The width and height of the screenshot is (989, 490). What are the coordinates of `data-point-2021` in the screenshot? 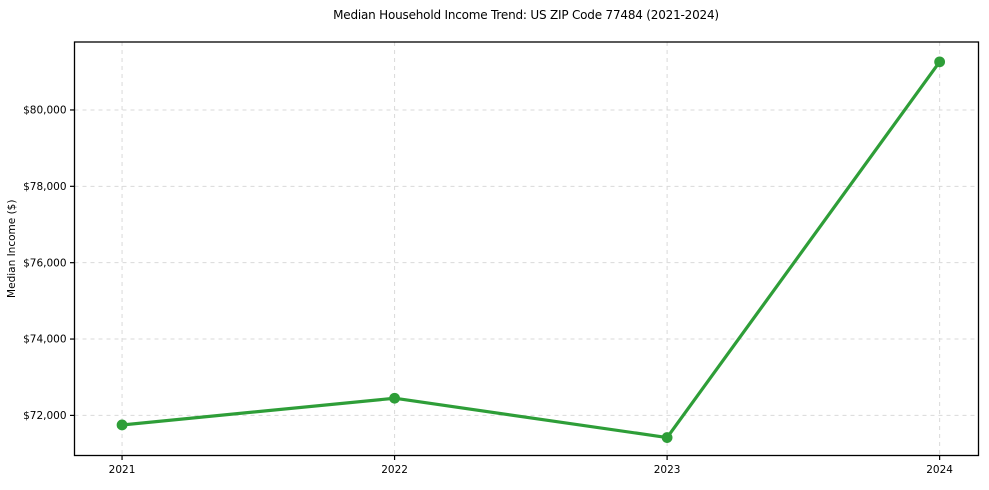 It's located at (122, 425).